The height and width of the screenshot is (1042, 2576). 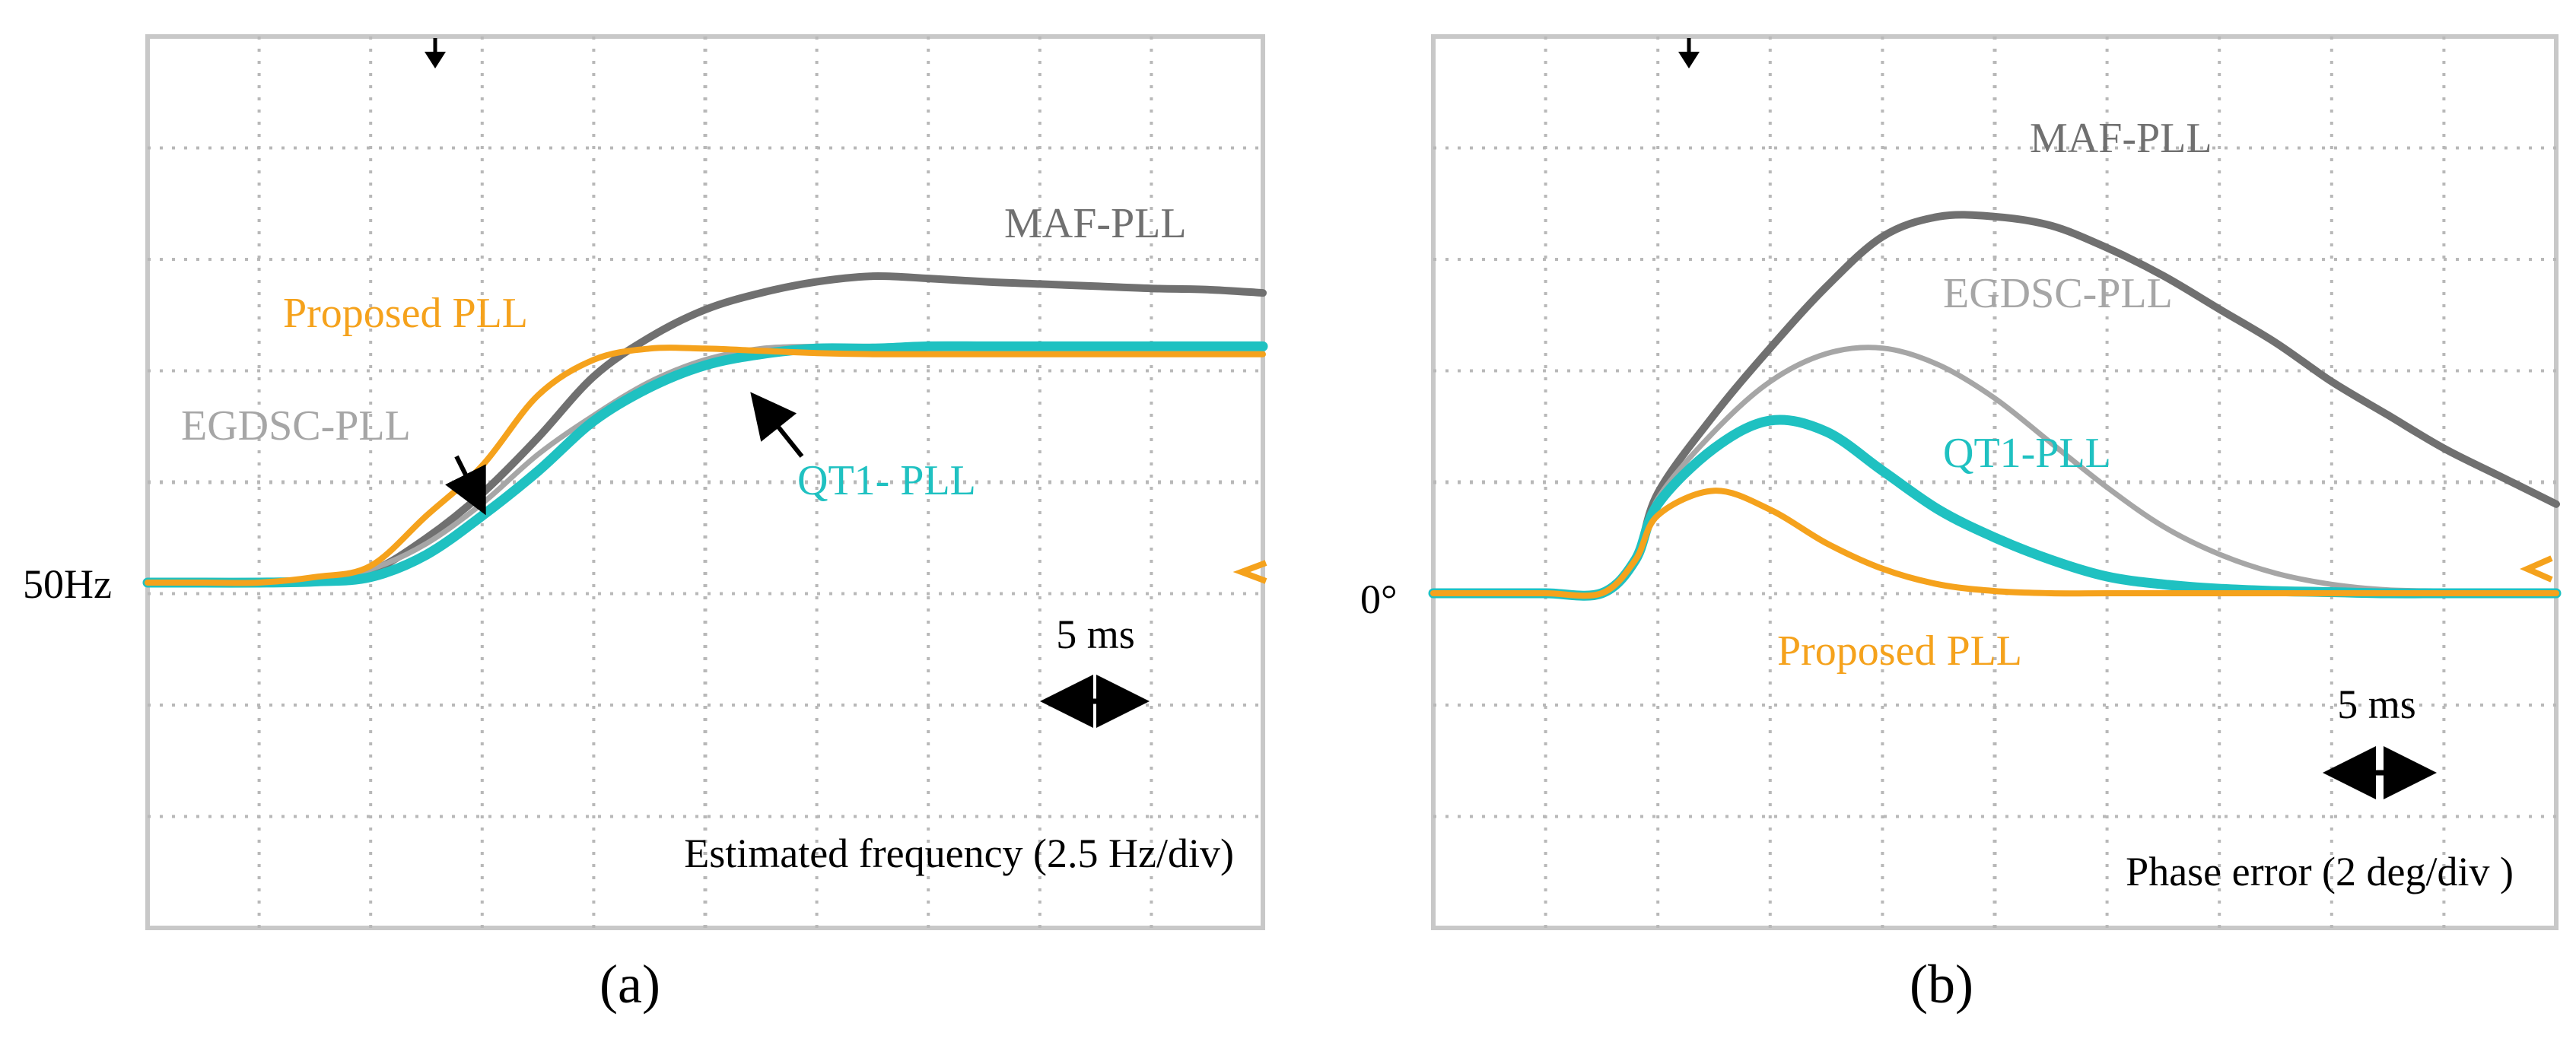 I want to click on trigger-marker-b, so click(x=1689, y=53).